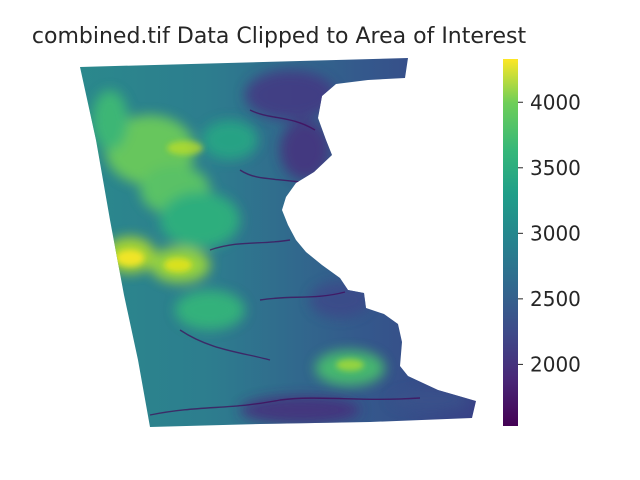 The height and width of the screenshot is (480, 640). I want to click on colorbar-tick-label: 2000, so click(555, 364).